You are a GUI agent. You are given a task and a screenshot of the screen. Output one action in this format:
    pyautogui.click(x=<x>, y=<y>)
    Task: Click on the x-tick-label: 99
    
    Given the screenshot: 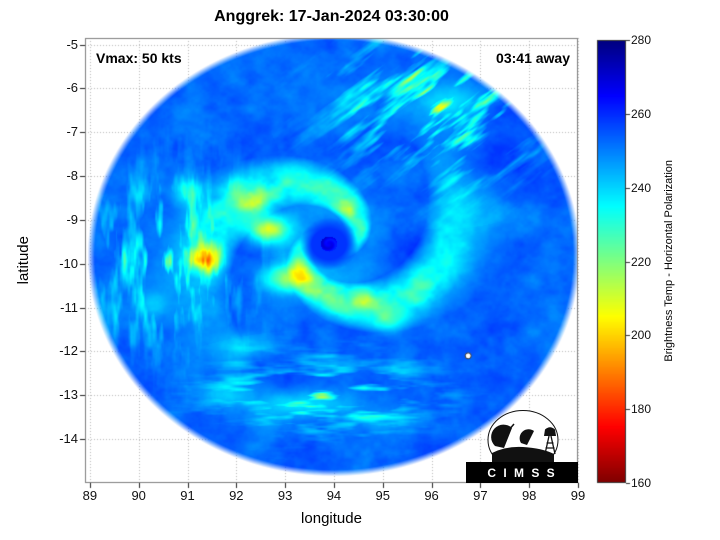 What is the action you would take?
    pyautogui.click(x=578, y=495)
    